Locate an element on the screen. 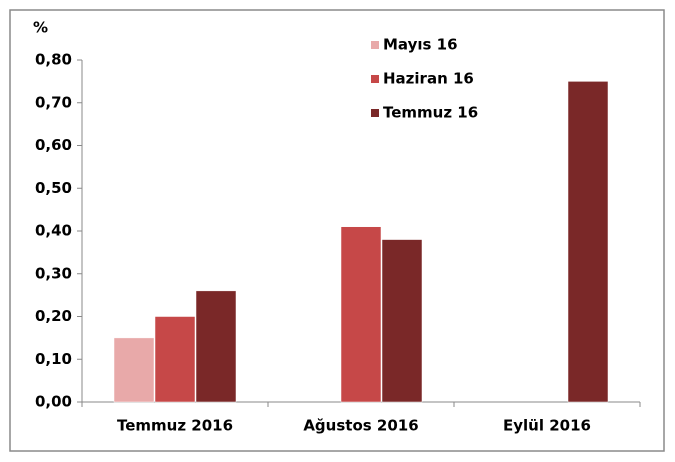  x-tick-label: Ağustos 2016 is located at coordinates (360, 426).